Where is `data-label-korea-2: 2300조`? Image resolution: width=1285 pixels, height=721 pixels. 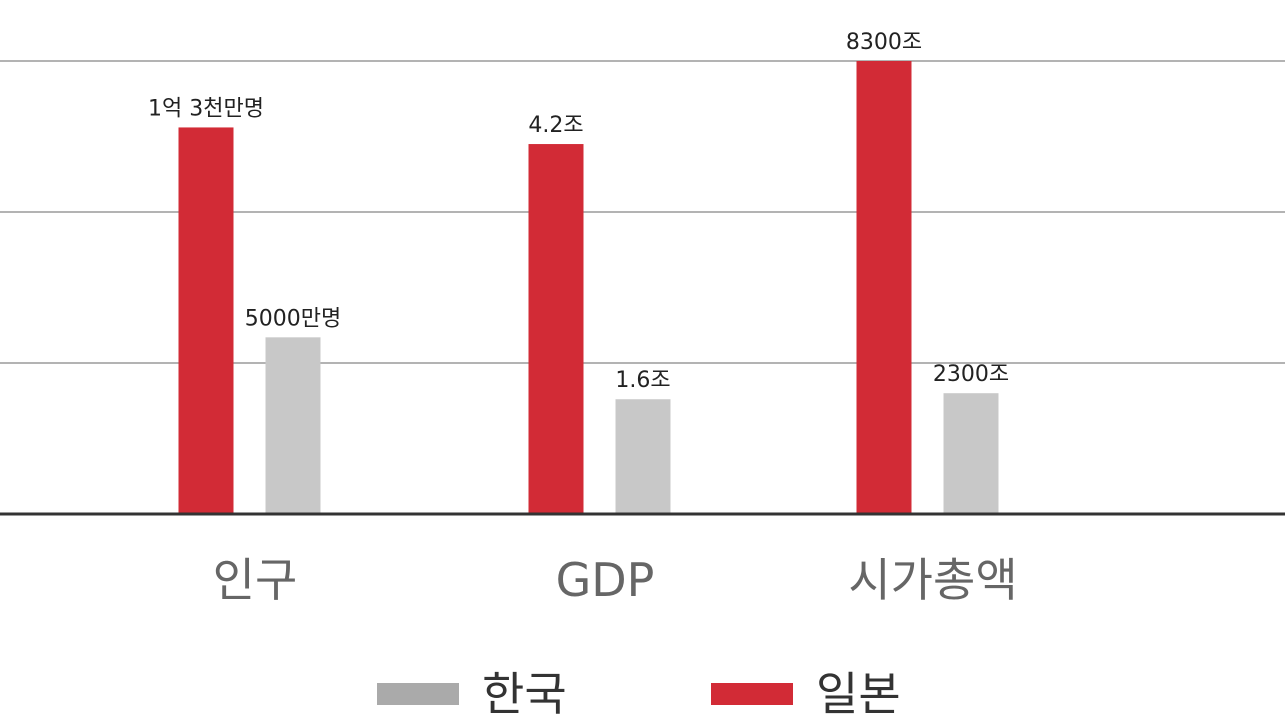 data-label-korea-2: 2300조 is located at coordinates (971, 374).